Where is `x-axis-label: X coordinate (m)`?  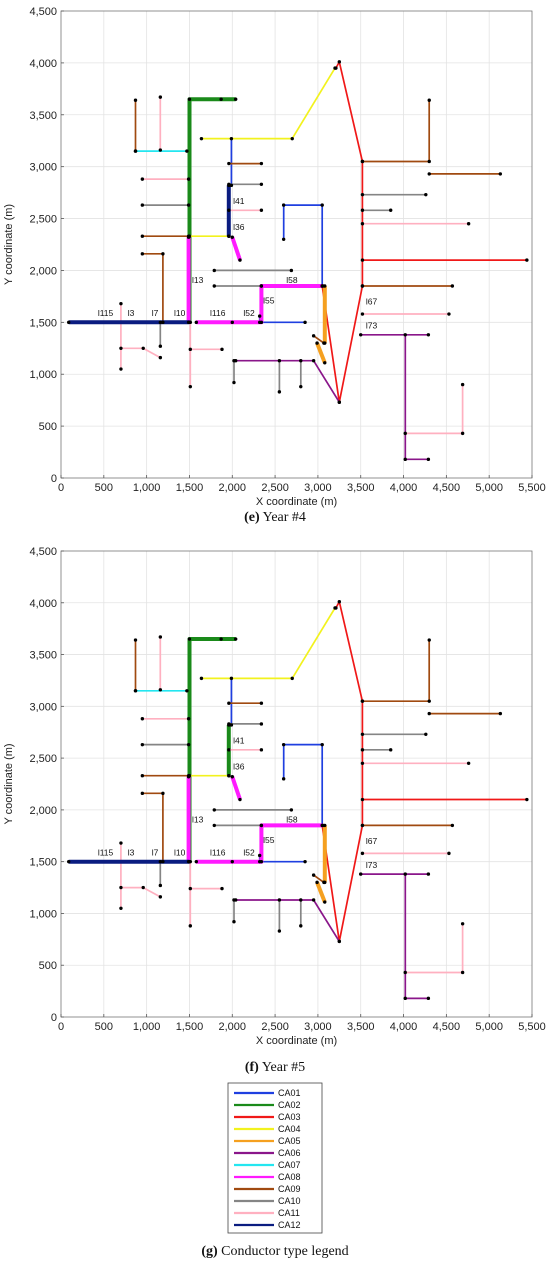
x-axis-label: X coordinate (m) is located at coordinates (296, 1041).